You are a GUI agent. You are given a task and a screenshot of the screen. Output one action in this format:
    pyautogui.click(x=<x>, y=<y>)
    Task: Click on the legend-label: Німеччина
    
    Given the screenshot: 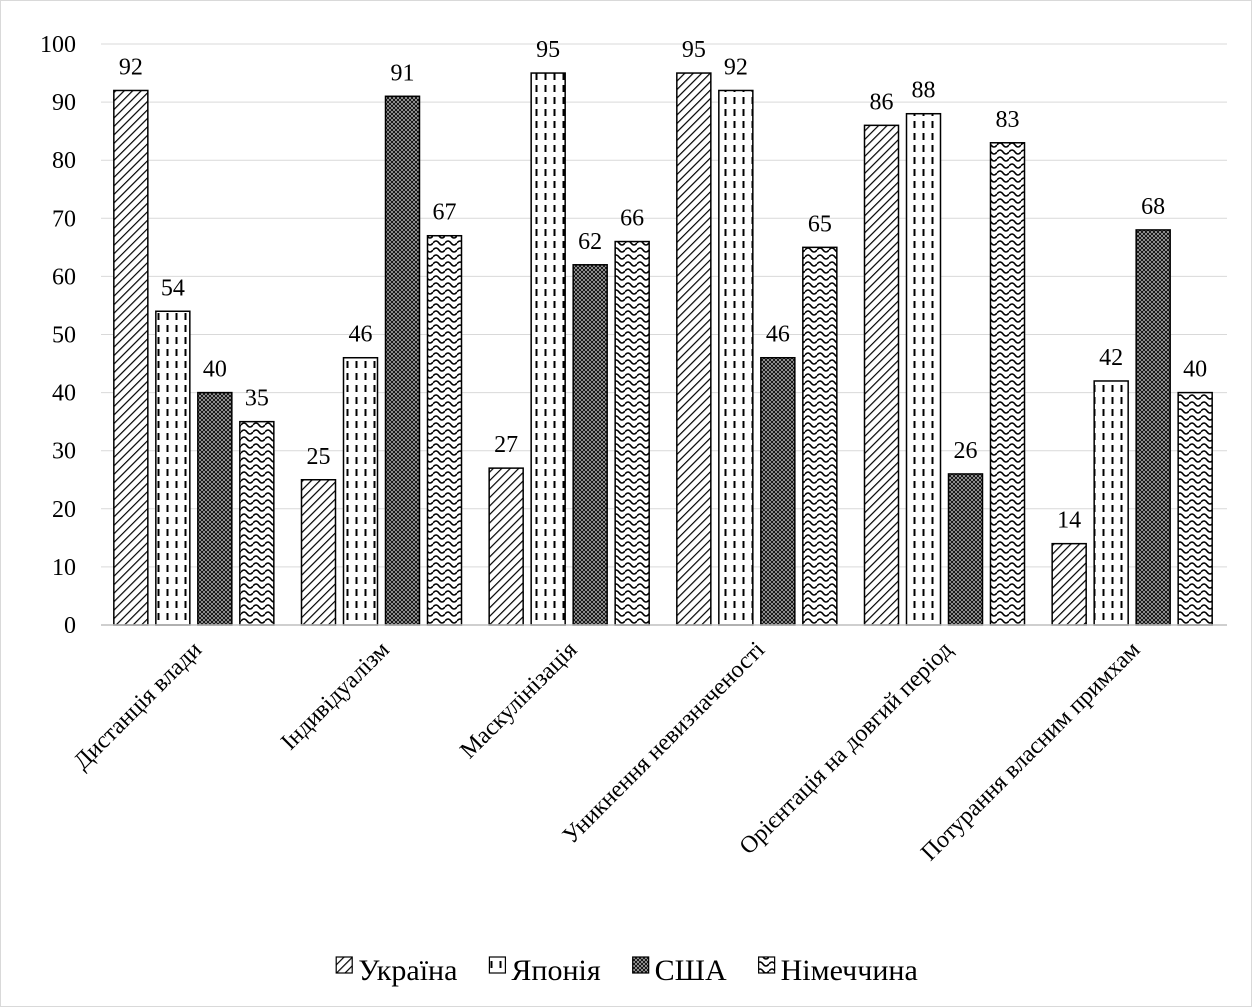 What is the action you would take?
    pyautogui.click(x=849, y=970)
    